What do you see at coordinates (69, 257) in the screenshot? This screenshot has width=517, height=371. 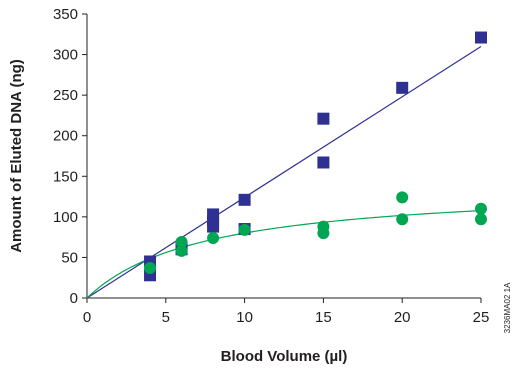 I see `y-tick-label: 50` at bounding box center [69, 257].